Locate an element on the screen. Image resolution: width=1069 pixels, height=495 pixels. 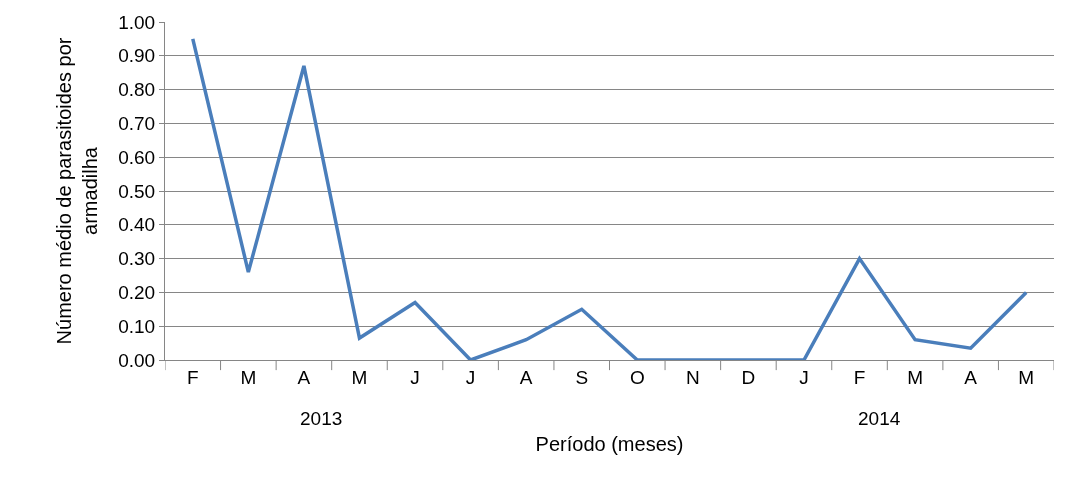
x-tick-label: D is located at coordinates (748, 377).